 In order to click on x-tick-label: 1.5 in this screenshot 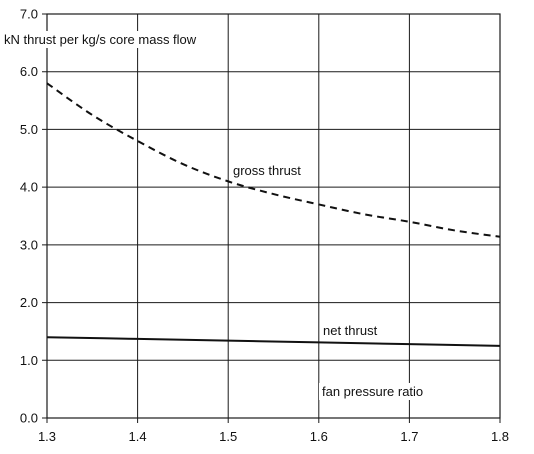, I will do `click(228, 436)`.